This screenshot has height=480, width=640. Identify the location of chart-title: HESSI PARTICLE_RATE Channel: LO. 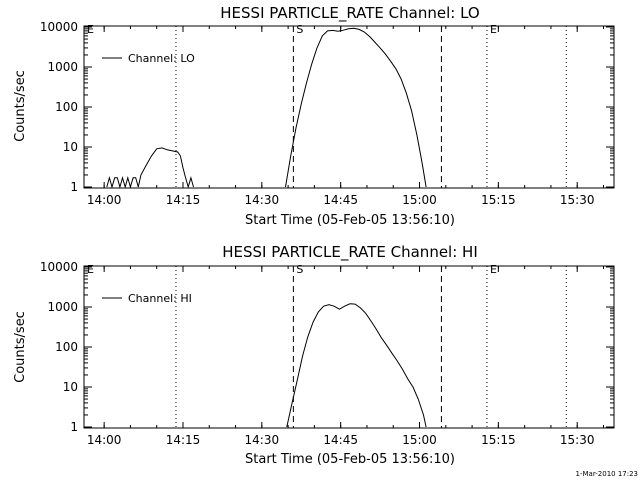
(349, 13).